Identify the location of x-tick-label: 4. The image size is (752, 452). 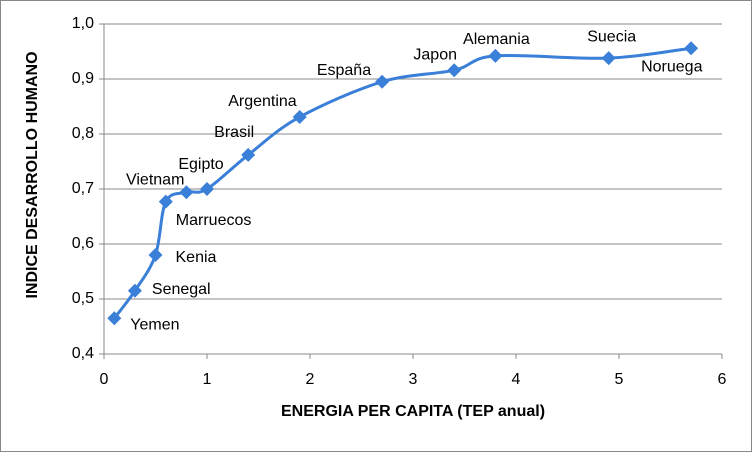
(516, 379).